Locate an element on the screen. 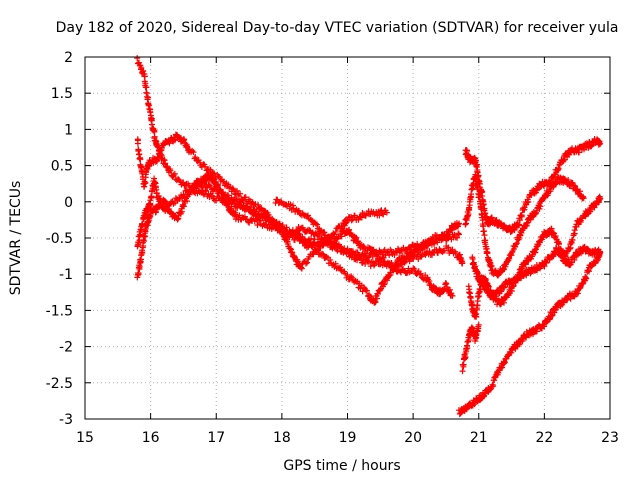 This screenshot has width=640, height=480. x-tick-label: 15 is located at coordinates (85, 438).